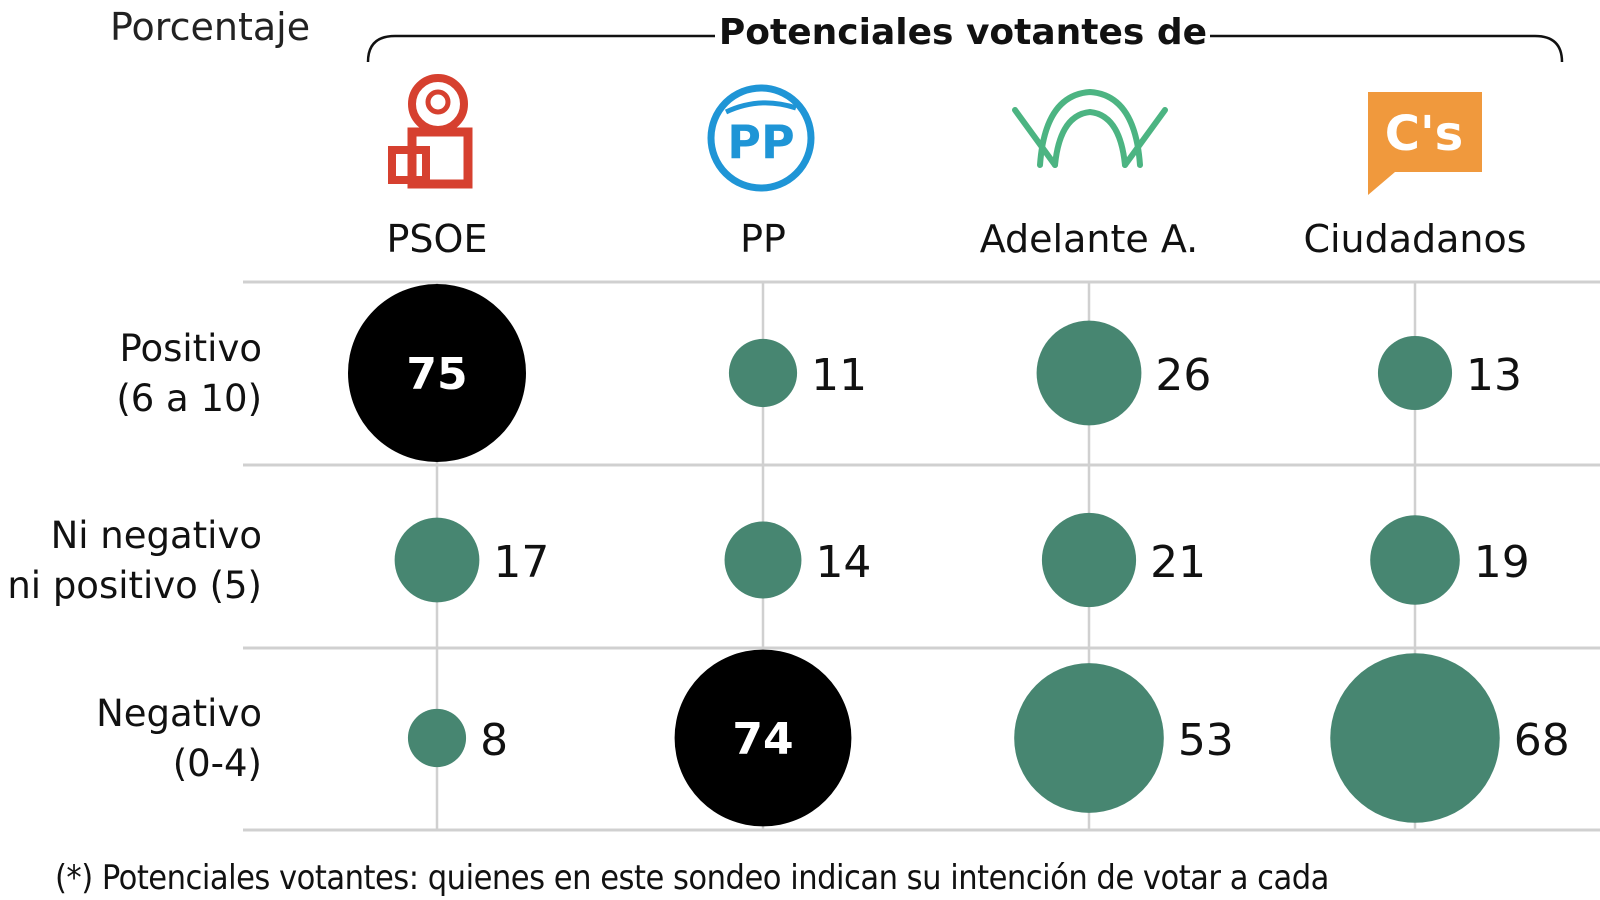 Image resolution: width=1600 pixels, height=900 pixels. Describe the element at coordinates (963, 32) in the screenshot. I see `group-title: Potenciales votantes de` at that location.